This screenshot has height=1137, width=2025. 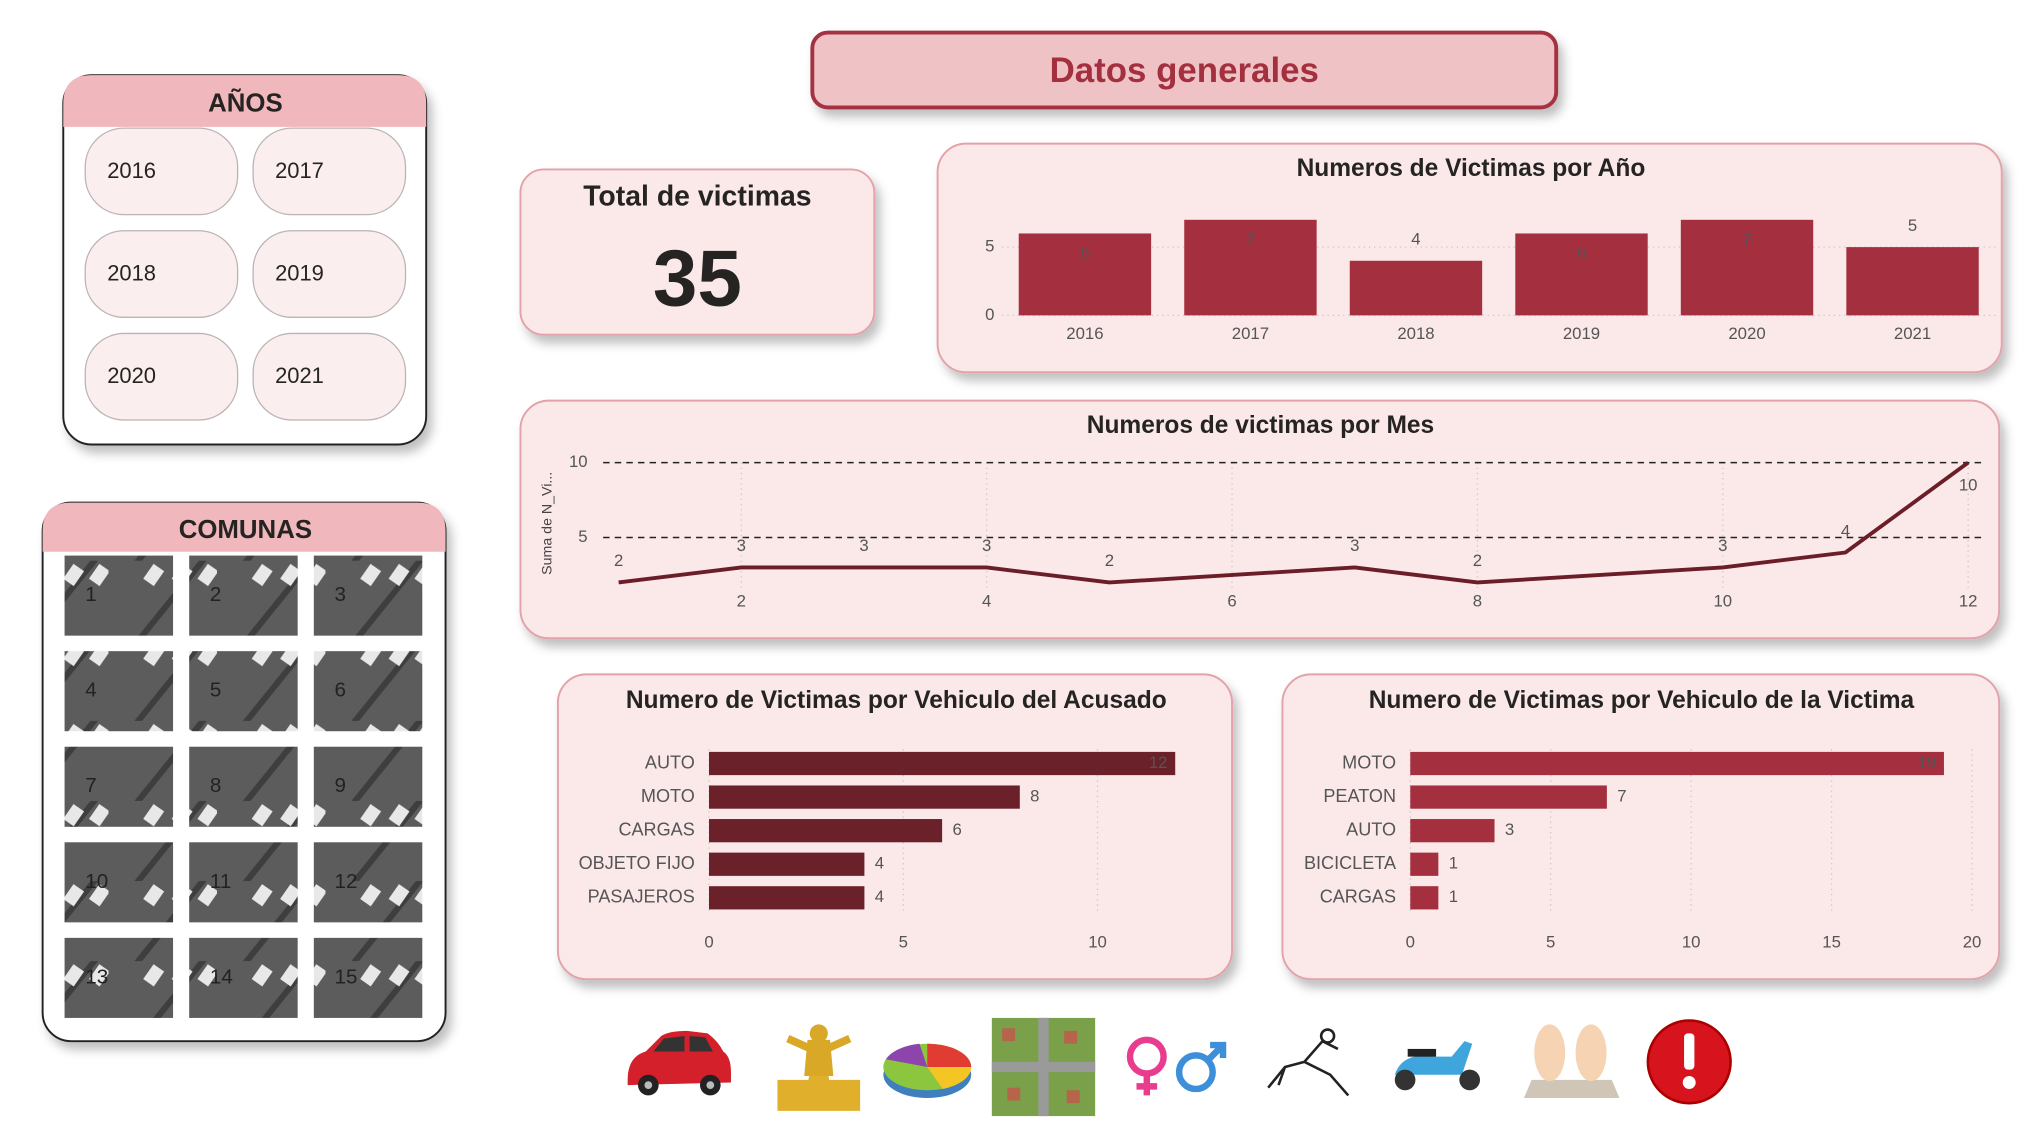 I want to click on value-label: 8, so click(x=1034, y=796).